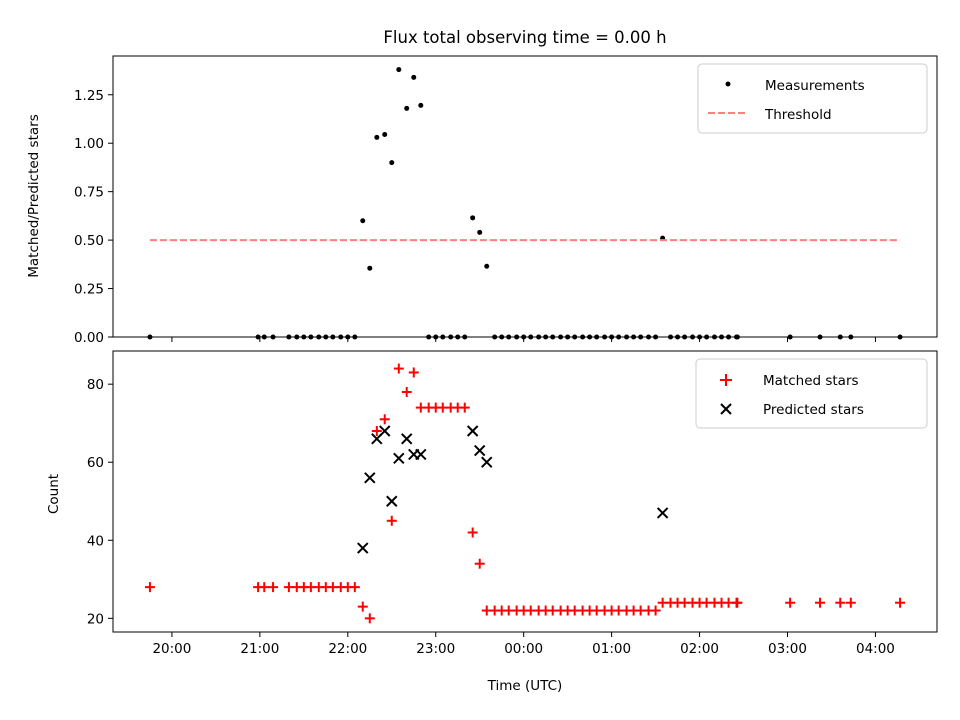 The width and height of the screenshot is (960, 720). Describe the element at coordinates (524, 37) in the screenshot. I see `top-chart-title: Flux total observing time = 0.00 h` at that location.